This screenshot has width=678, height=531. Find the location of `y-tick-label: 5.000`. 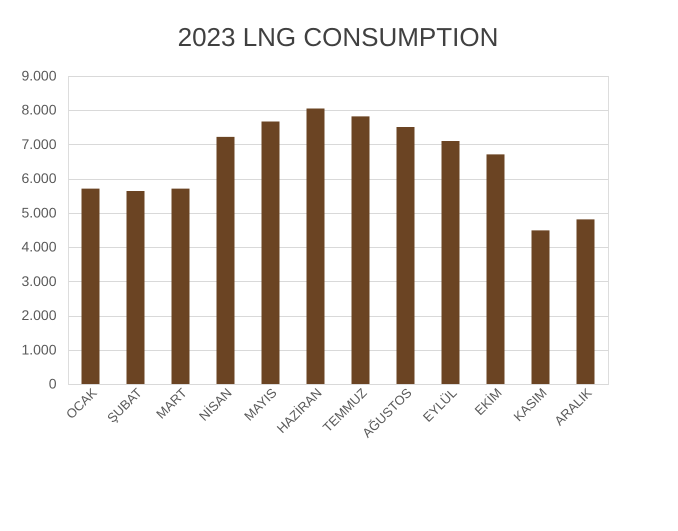

y-tick-label: 5.000 is located at coordinates (39, 212).